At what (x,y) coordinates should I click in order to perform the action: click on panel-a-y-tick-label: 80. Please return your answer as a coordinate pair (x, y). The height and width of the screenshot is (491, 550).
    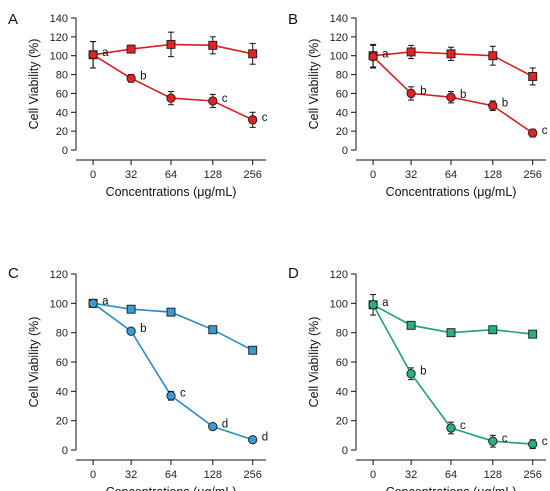
    Looking at the image, I should click on (62, 76).